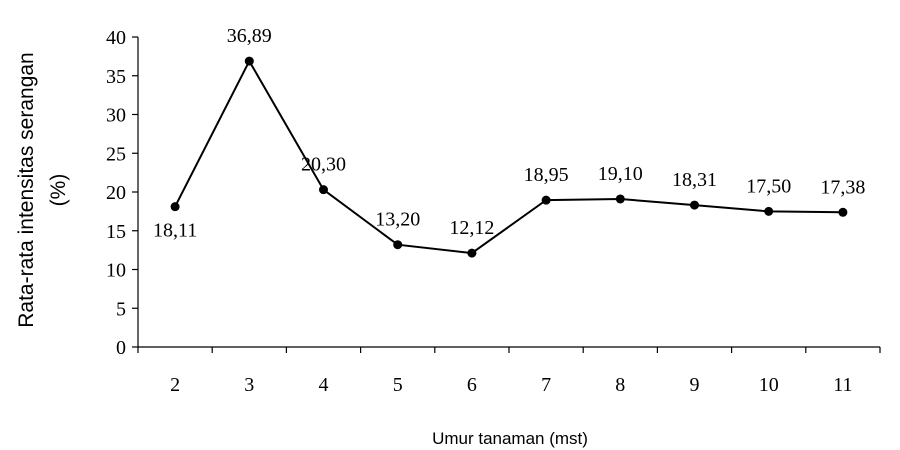  I want to click on y-tick-label: 15, so click(116, 232).